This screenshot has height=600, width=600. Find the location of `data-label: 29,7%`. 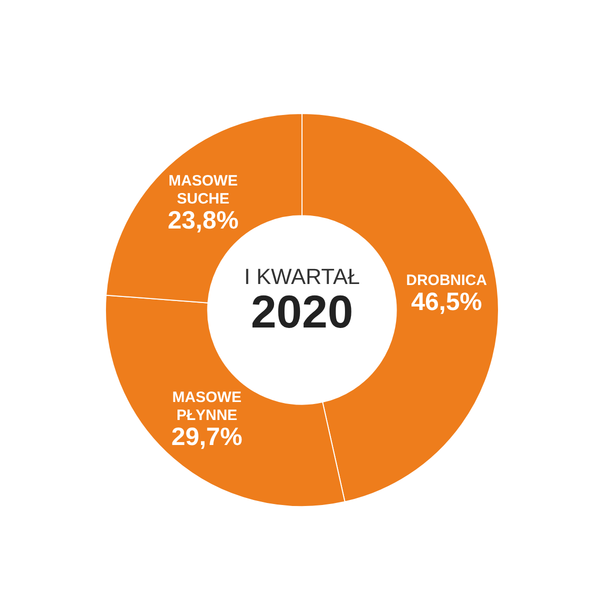

data-label: 29,7% is located at coordinates (206, 436).